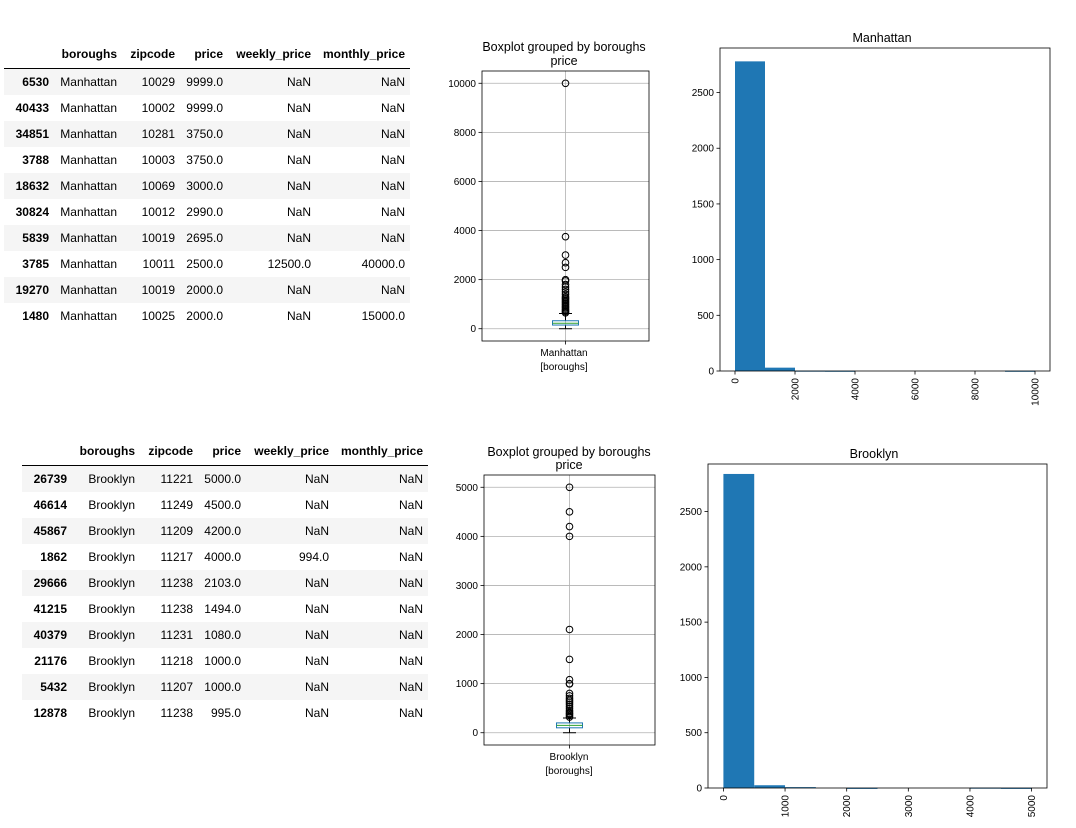 Image resolution: width=1076 pixels, height=828 pixels. What do you see at coordinates (222, 635) in the screenshot?
I see `table-cell: 1080.0` at bounding box center [222, 635].